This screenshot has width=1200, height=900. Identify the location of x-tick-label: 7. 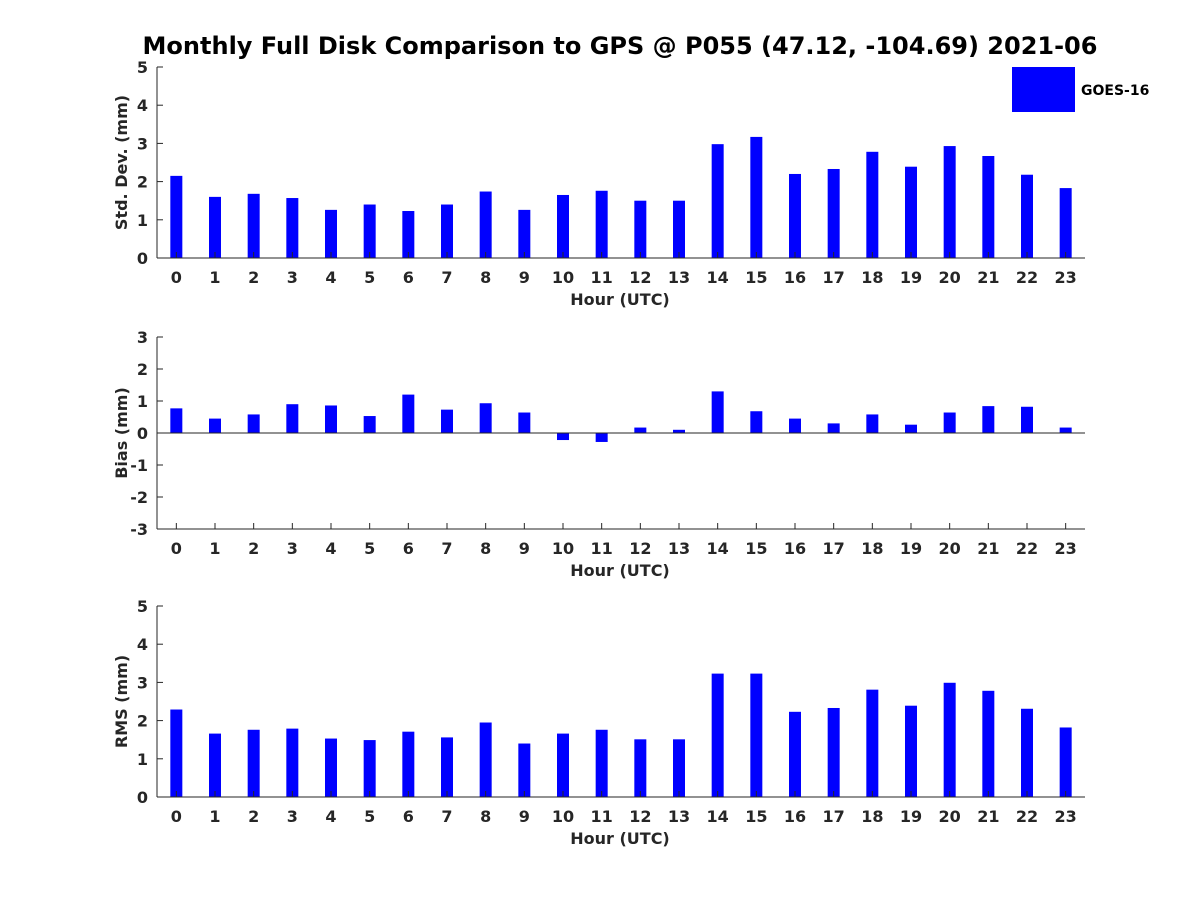
(446, 548).